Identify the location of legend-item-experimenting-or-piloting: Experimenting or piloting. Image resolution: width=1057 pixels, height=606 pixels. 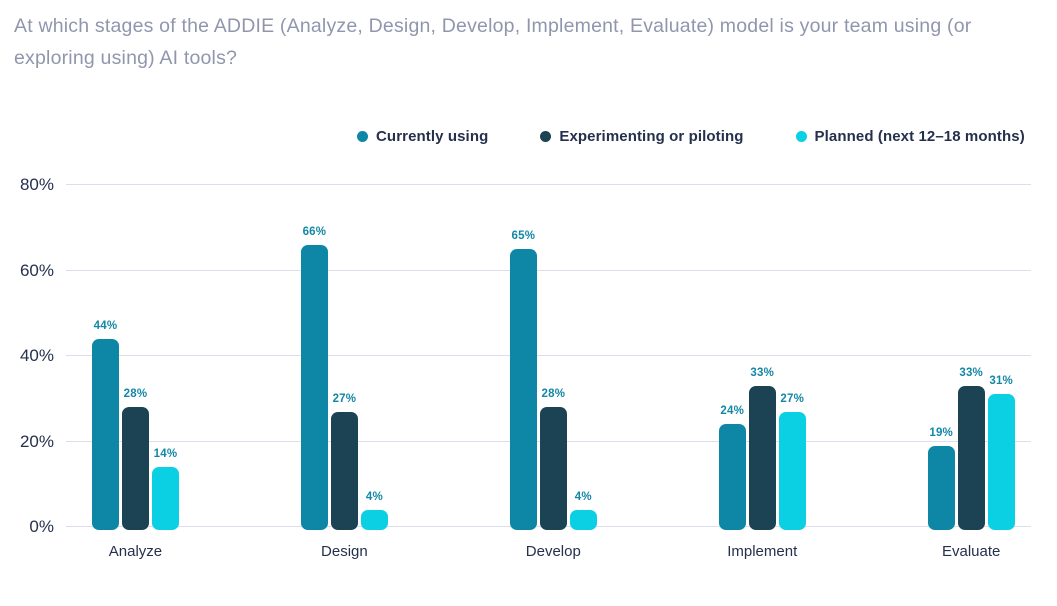
(641, 136).